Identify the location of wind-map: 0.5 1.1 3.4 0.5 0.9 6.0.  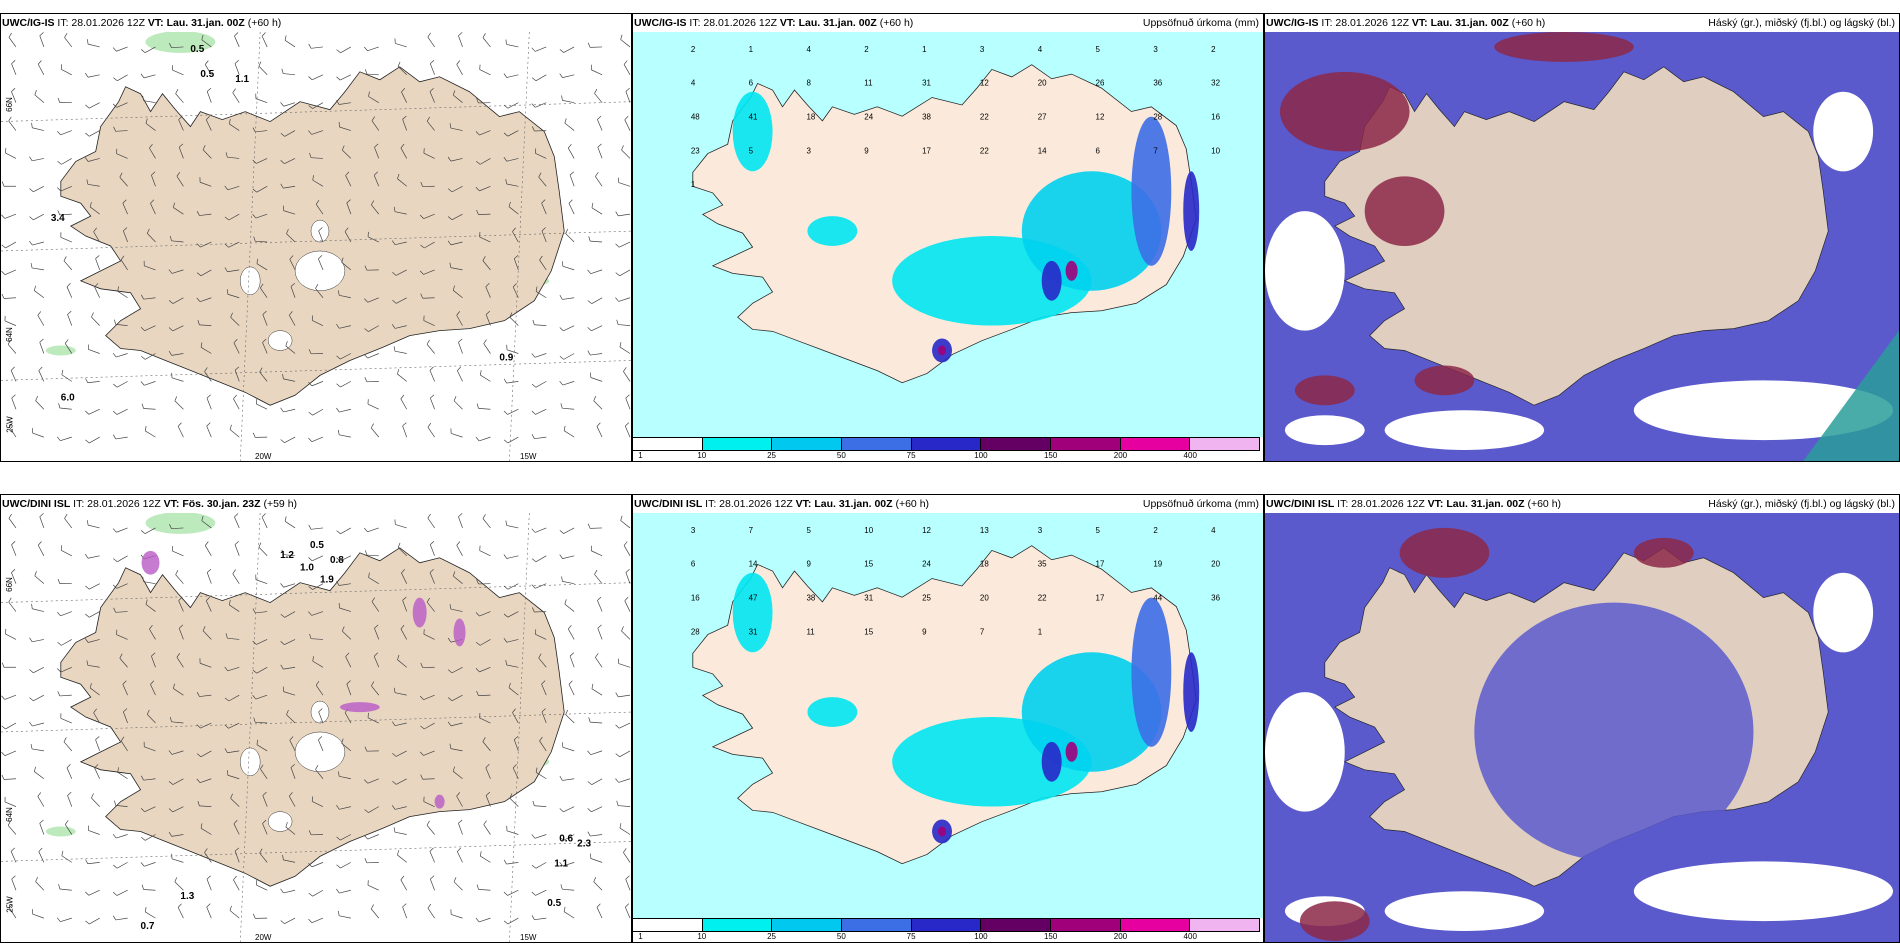
(316, 246).